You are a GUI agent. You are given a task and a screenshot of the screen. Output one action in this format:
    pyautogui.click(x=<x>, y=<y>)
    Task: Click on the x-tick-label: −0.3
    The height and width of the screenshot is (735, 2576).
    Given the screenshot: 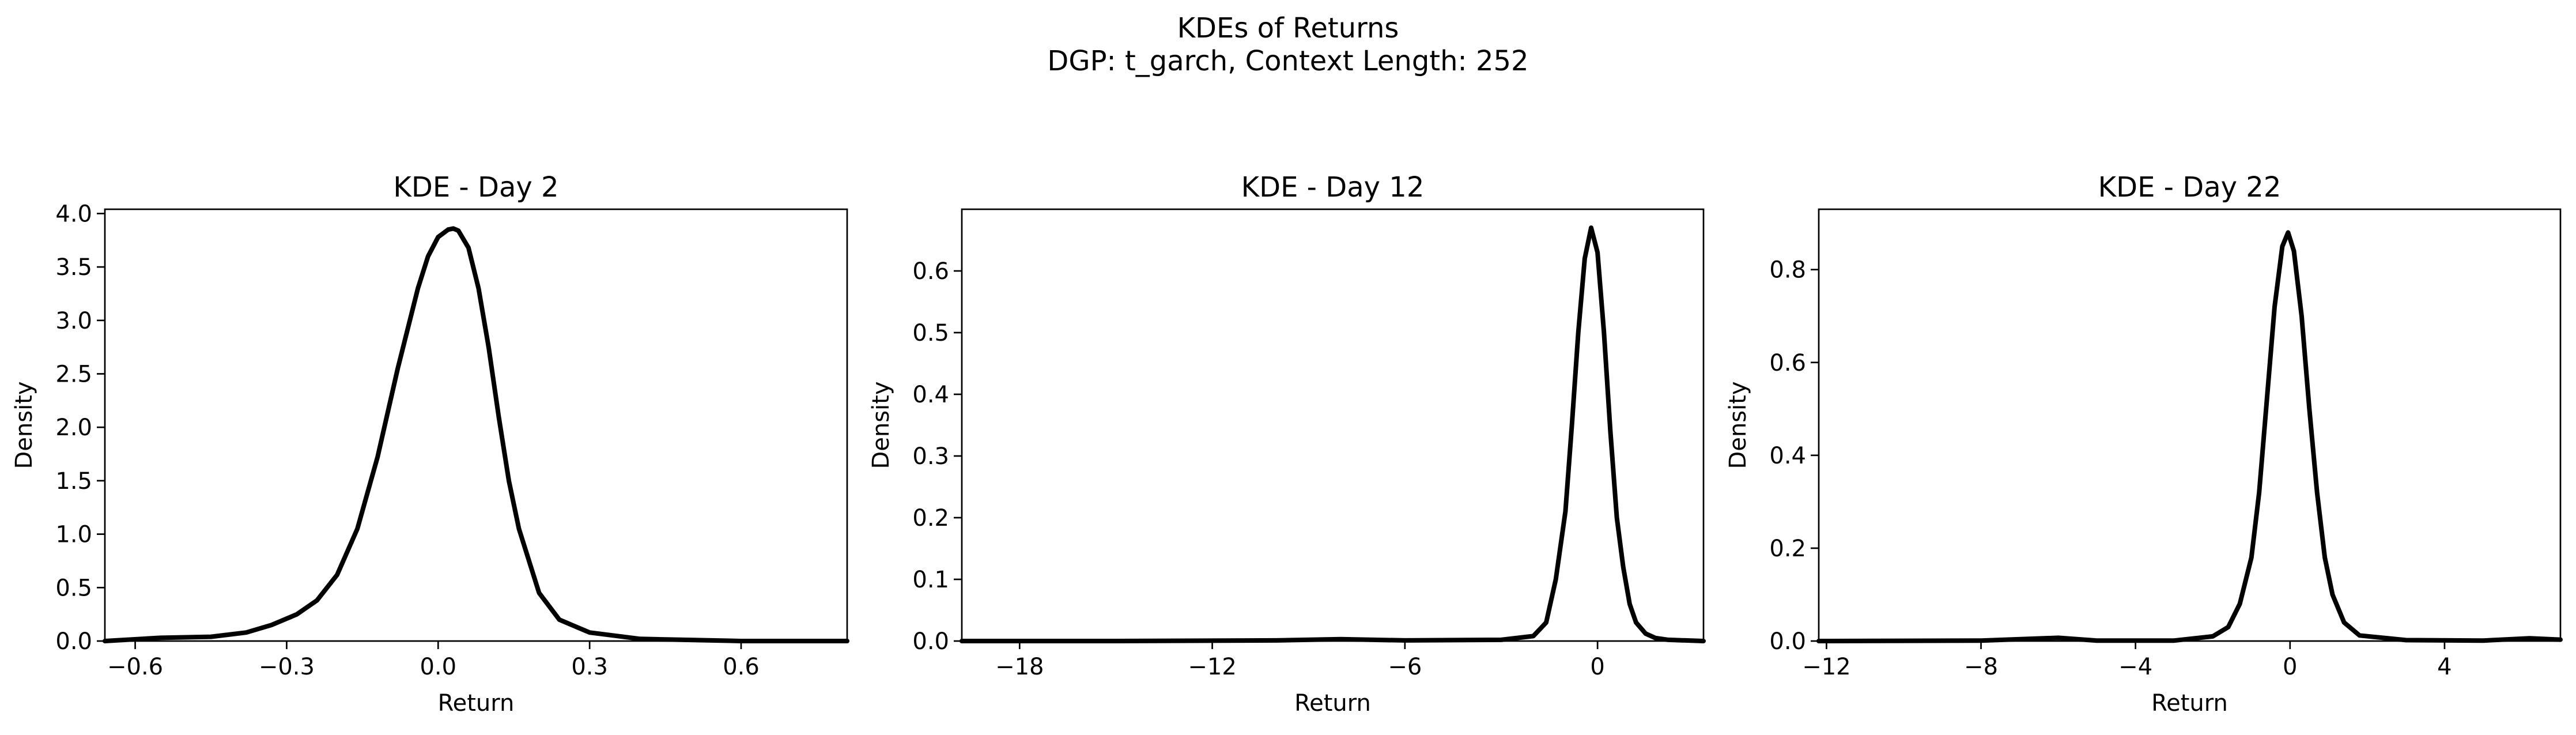 What is the action you would take?
    pyautogui.click(x=287, y=667)
    